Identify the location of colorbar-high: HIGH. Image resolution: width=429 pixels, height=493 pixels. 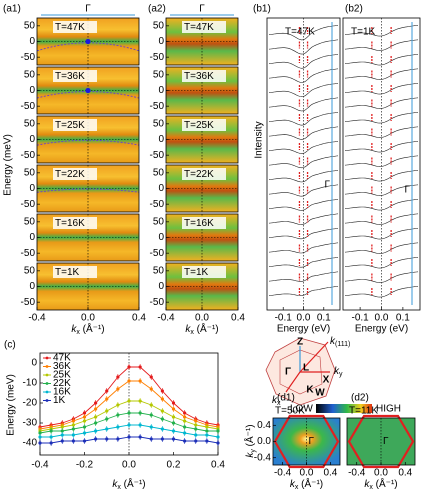
(388, 409).